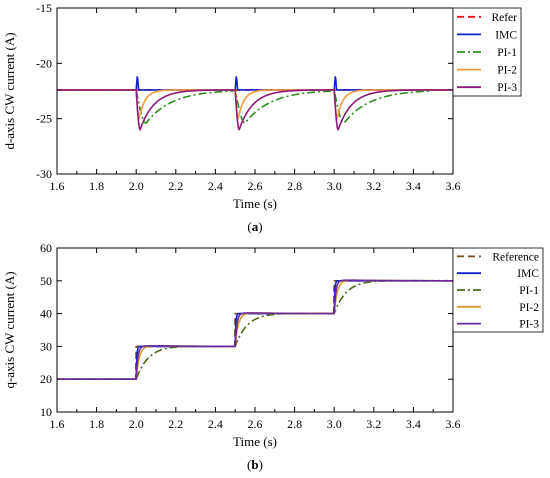 The image size is (550, 478). I want to click on y-tick-label: 60, so click(46, 248).